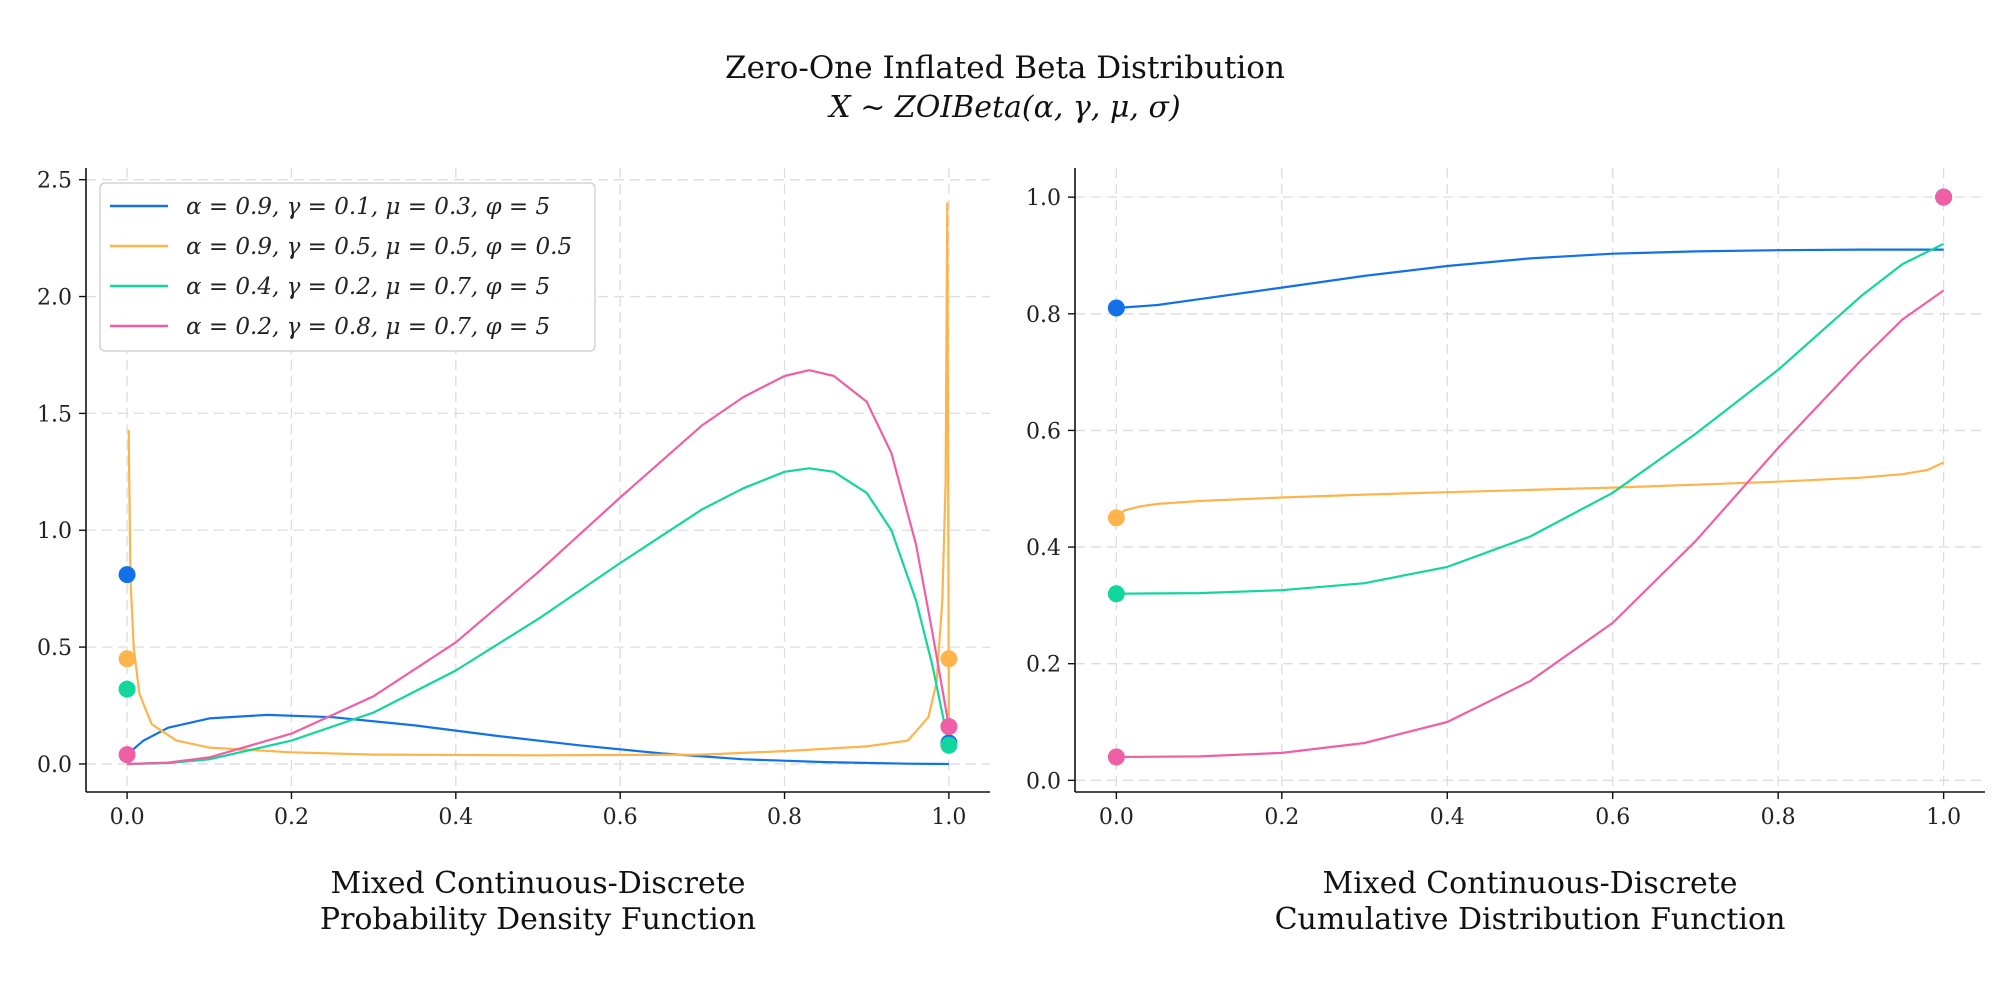 The width and height of the screenshot is (2000, 1000). What do you see at coordinates (1043, 431) in the screenshot?
I see `cdf-y-tick-label-3: 0.6` at bounding box center [1043, 431].